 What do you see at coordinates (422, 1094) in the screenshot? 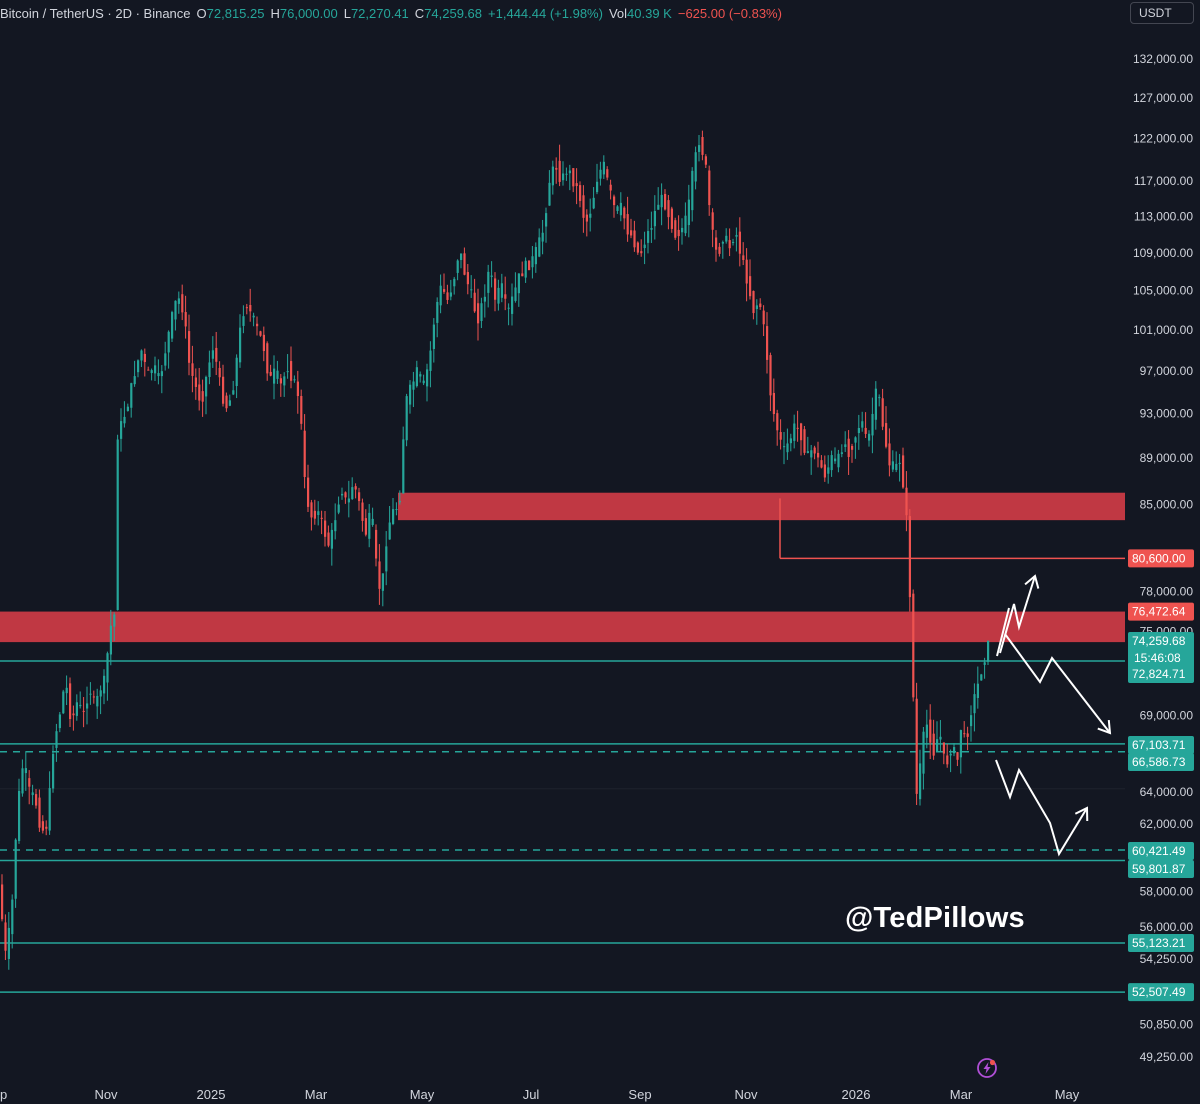
I see `x-axis-tick-label: May` at bounding box center [422, 1094].